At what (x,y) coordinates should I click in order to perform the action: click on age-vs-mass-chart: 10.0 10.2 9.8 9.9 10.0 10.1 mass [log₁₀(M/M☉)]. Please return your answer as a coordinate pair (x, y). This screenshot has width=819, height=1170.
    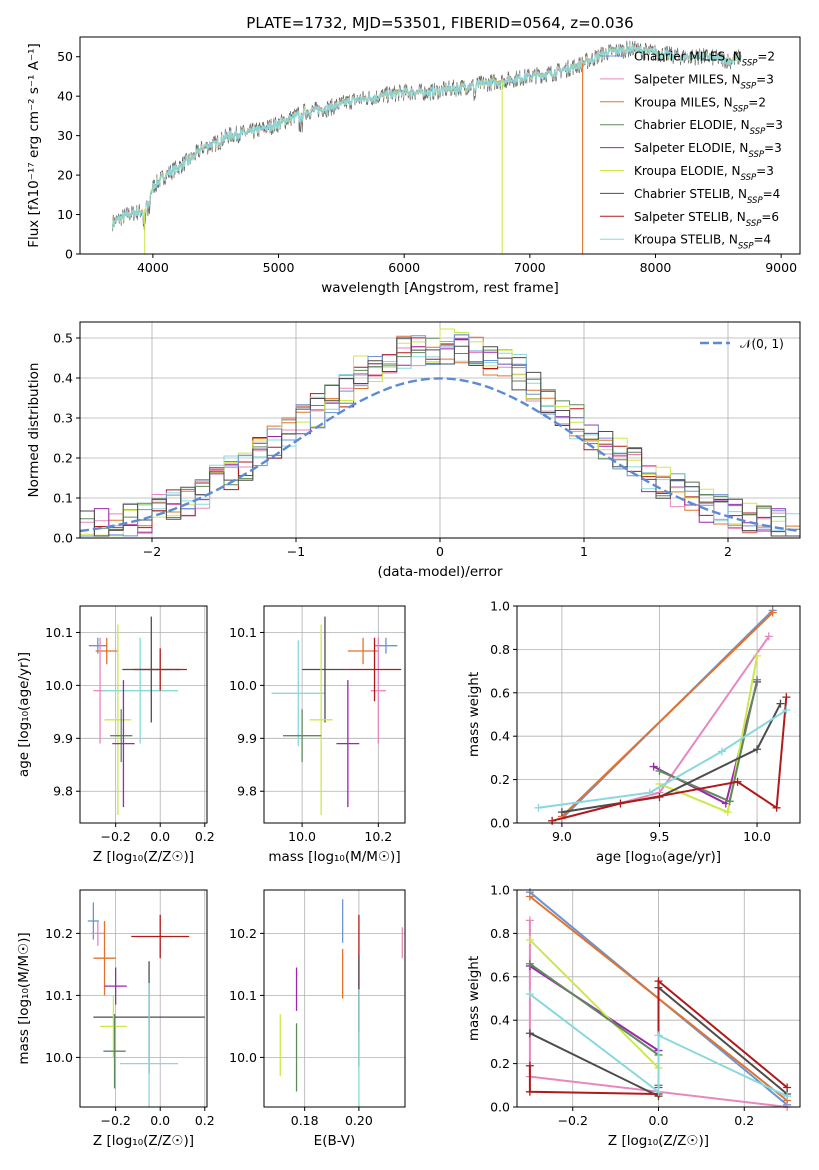
    Looking at the image, I should click on (317, 735).